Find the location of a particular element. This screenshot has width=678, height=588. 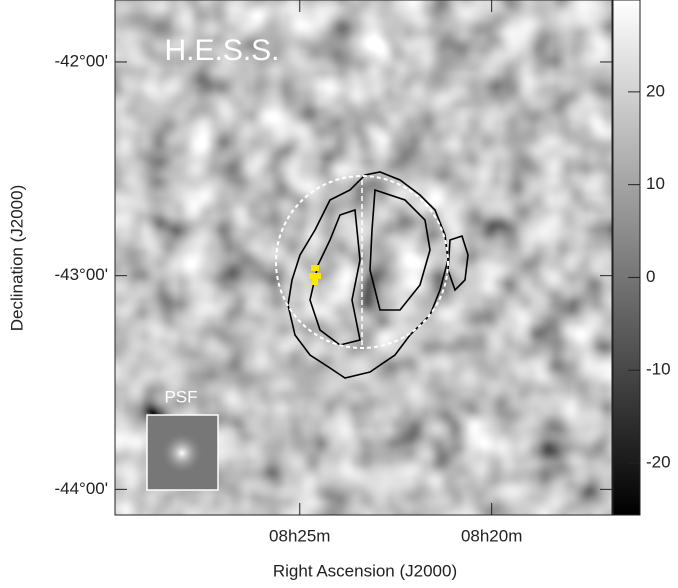

colorbar: -20 -10 0 10 20 is located at coordinates (641, 258).